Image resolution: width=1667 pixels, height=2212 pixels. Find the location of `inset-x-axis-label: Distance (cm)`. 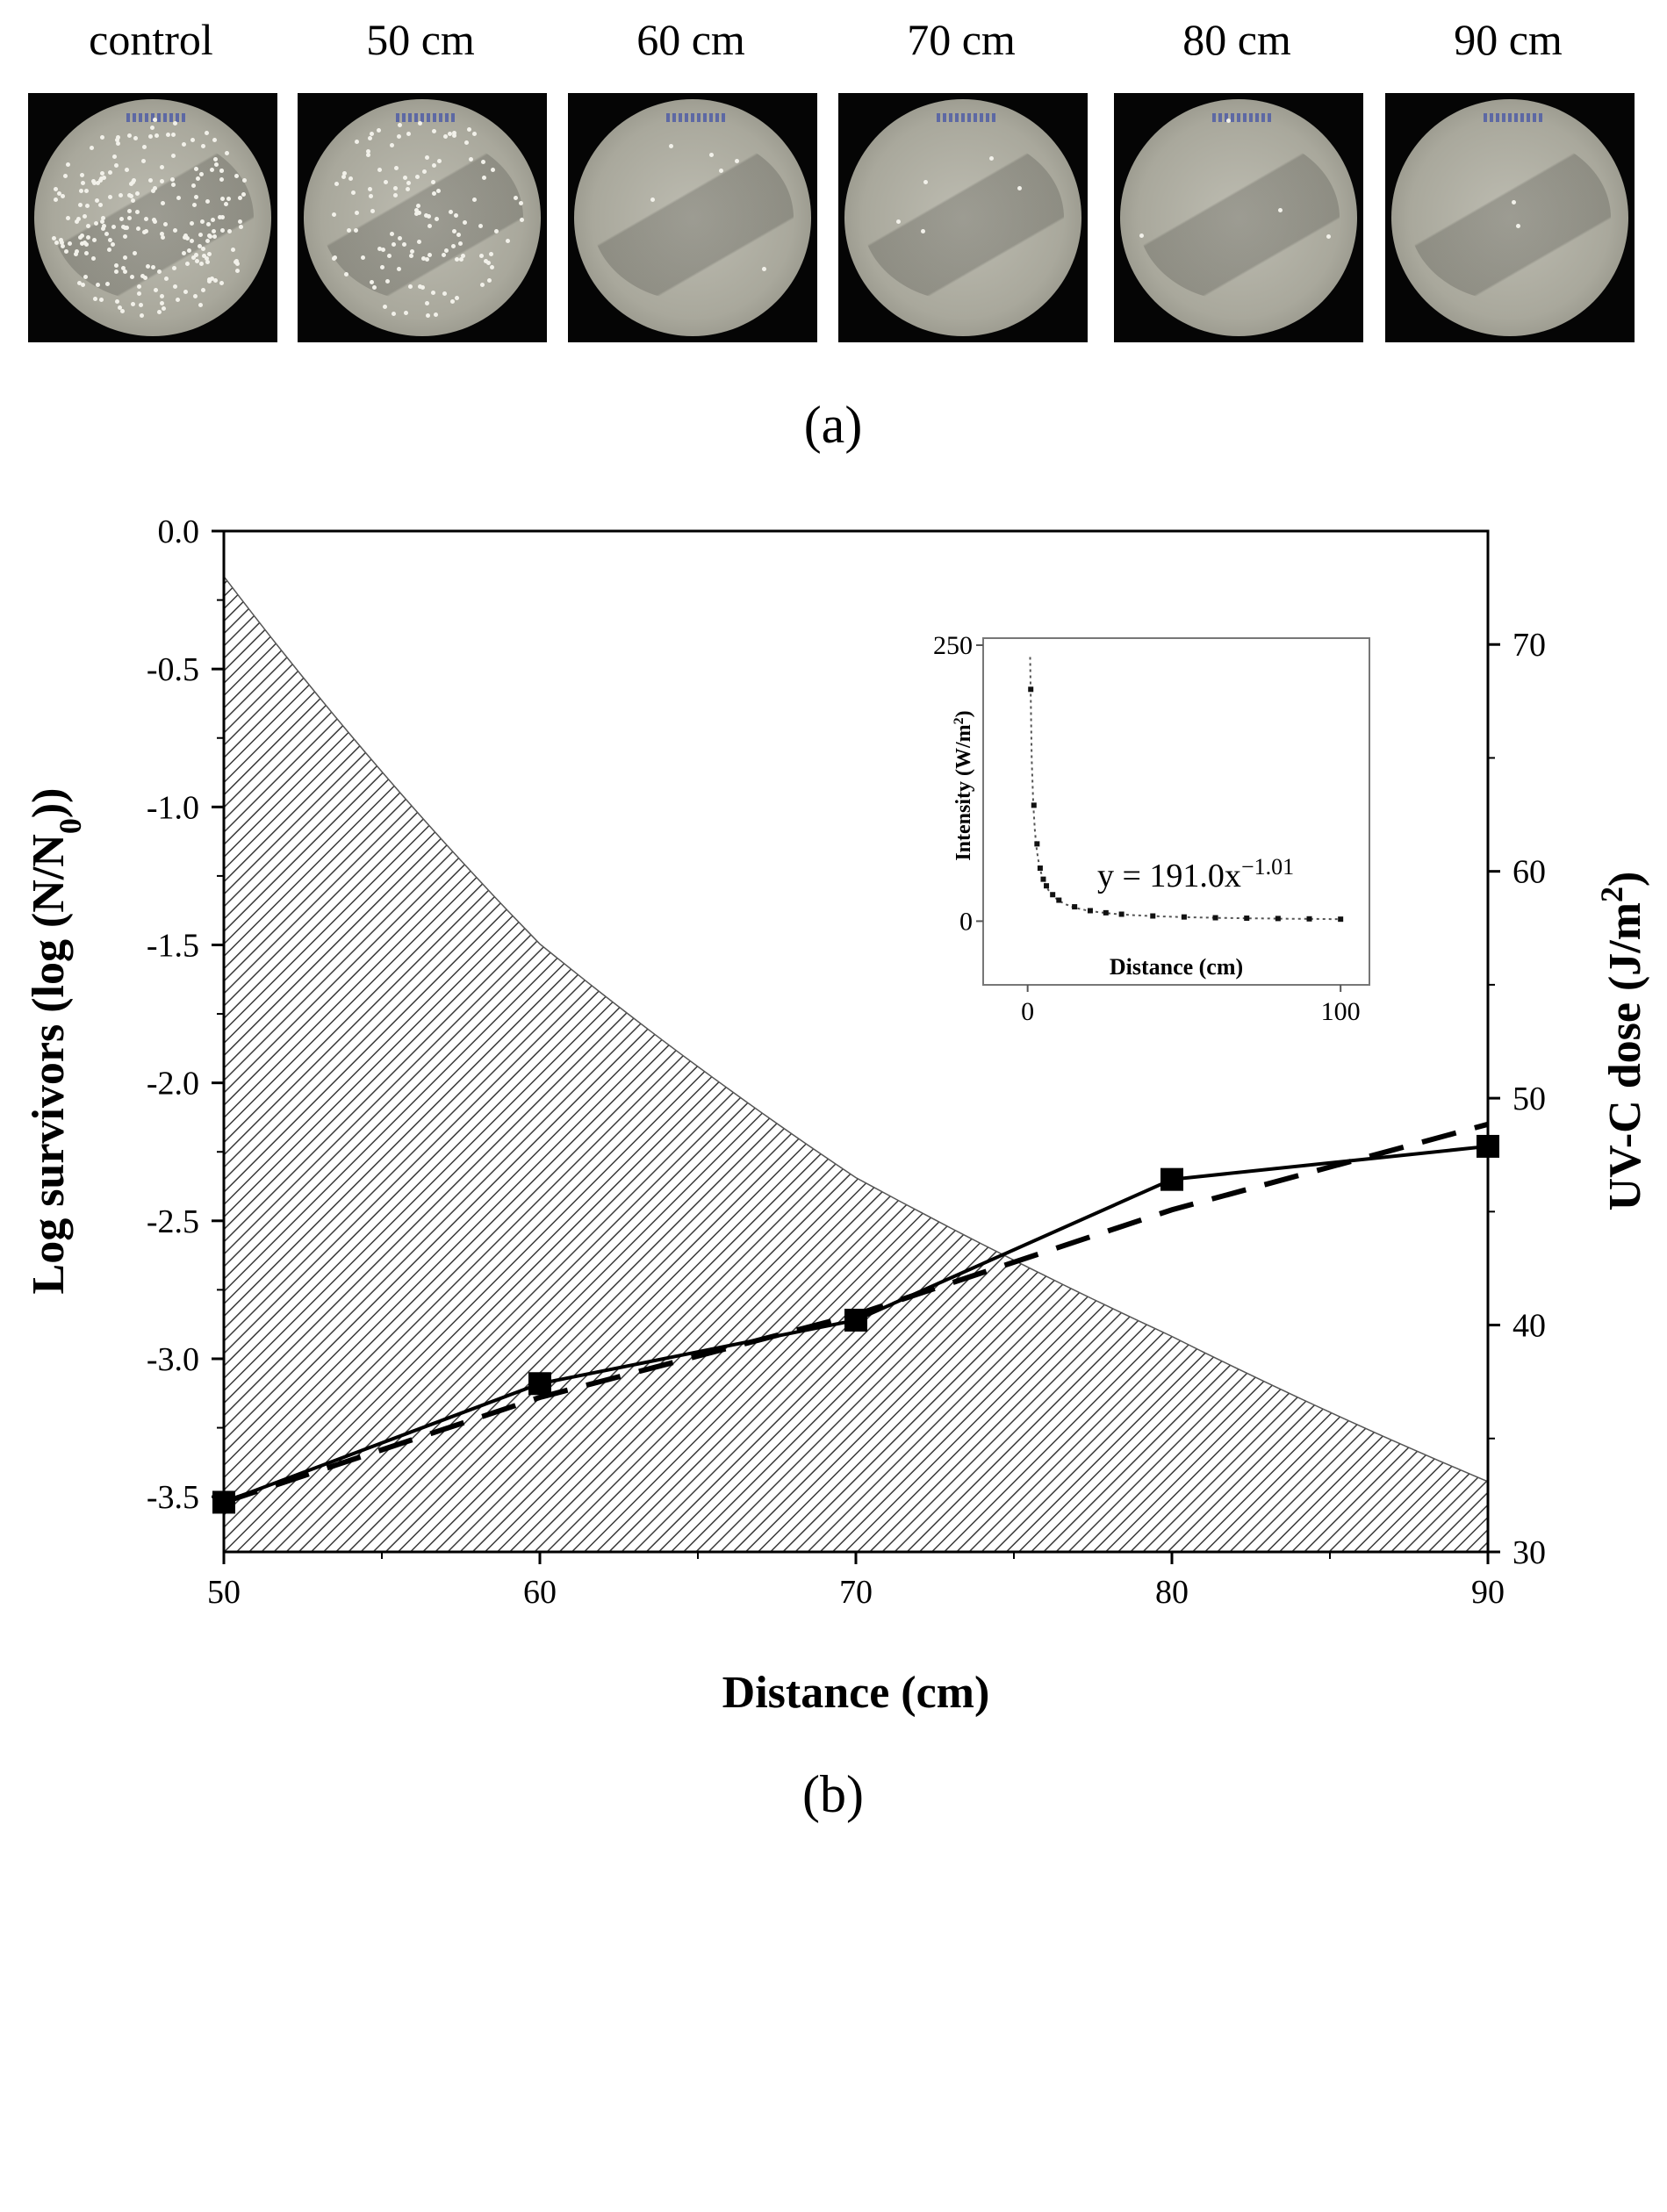

inset-x-axis-label: Distance (cm) is located at coordinates (1177, 967).